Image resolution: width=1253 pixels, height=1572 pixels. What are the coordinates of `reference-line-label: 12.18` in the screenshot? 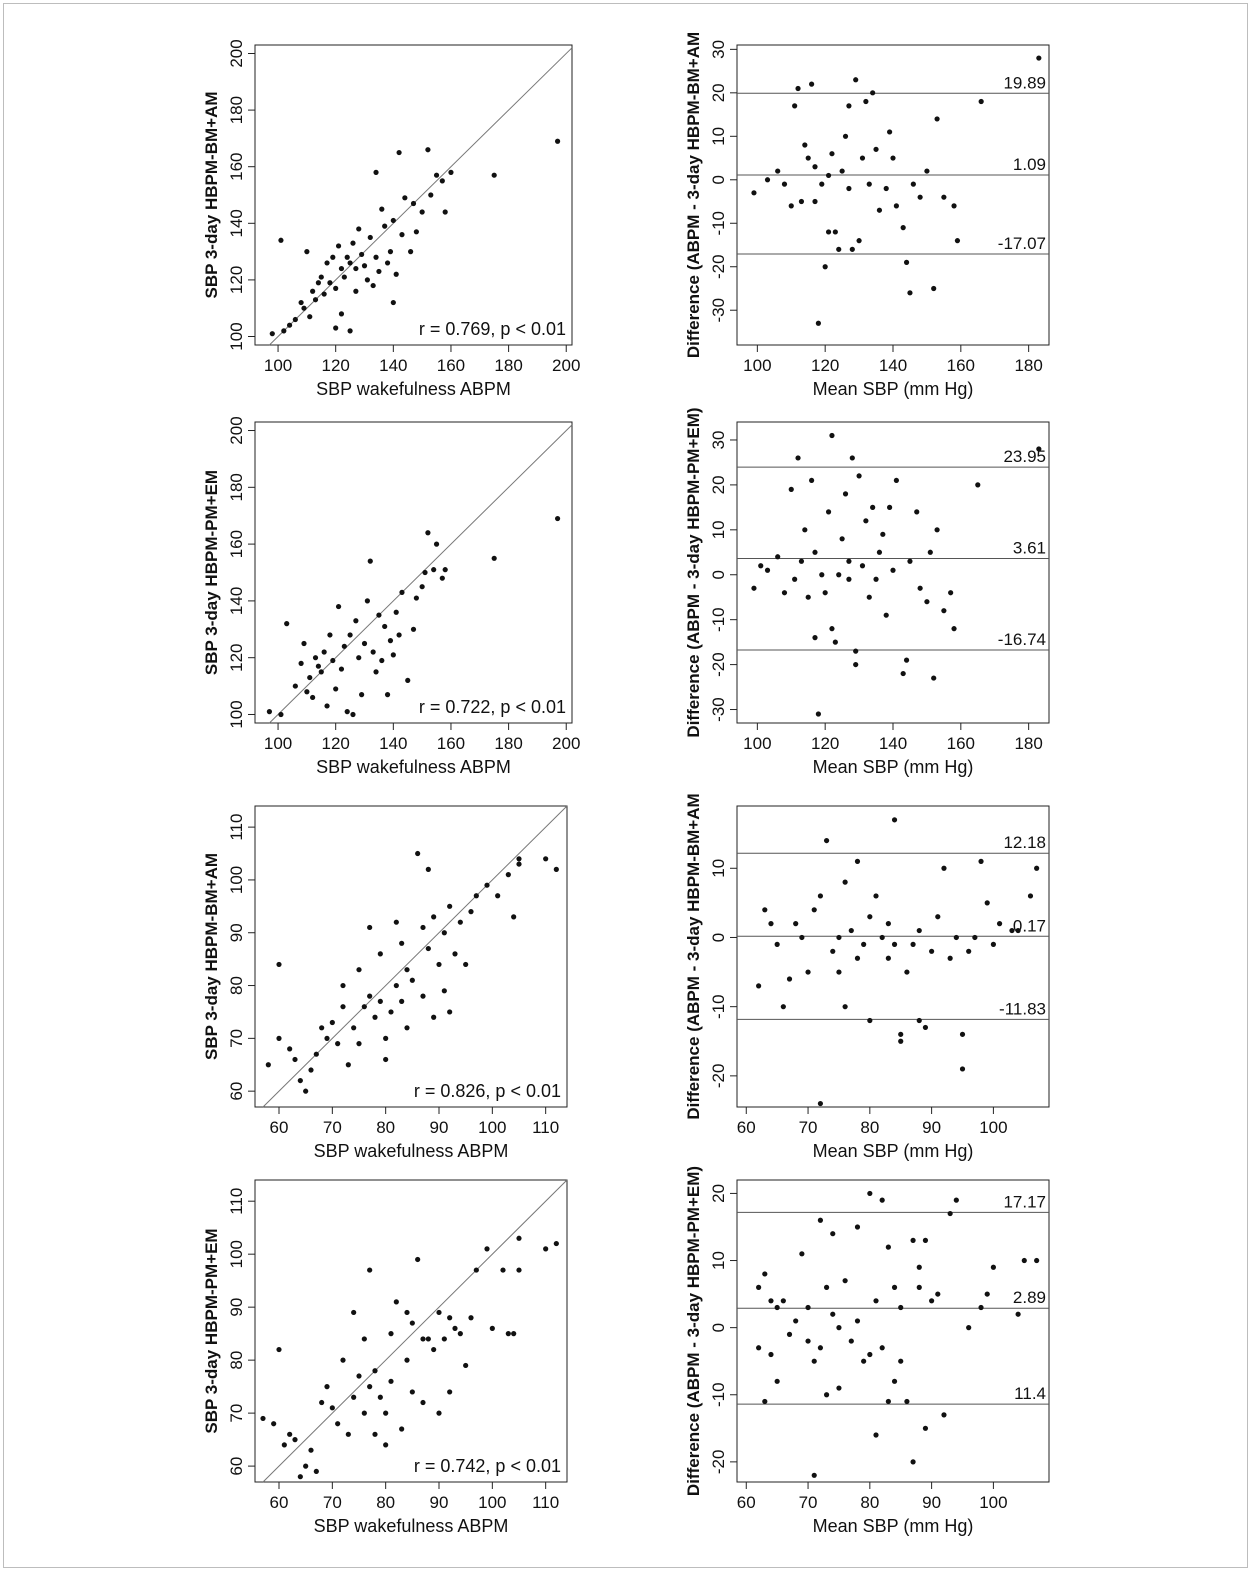 It's located at (1024, 842).